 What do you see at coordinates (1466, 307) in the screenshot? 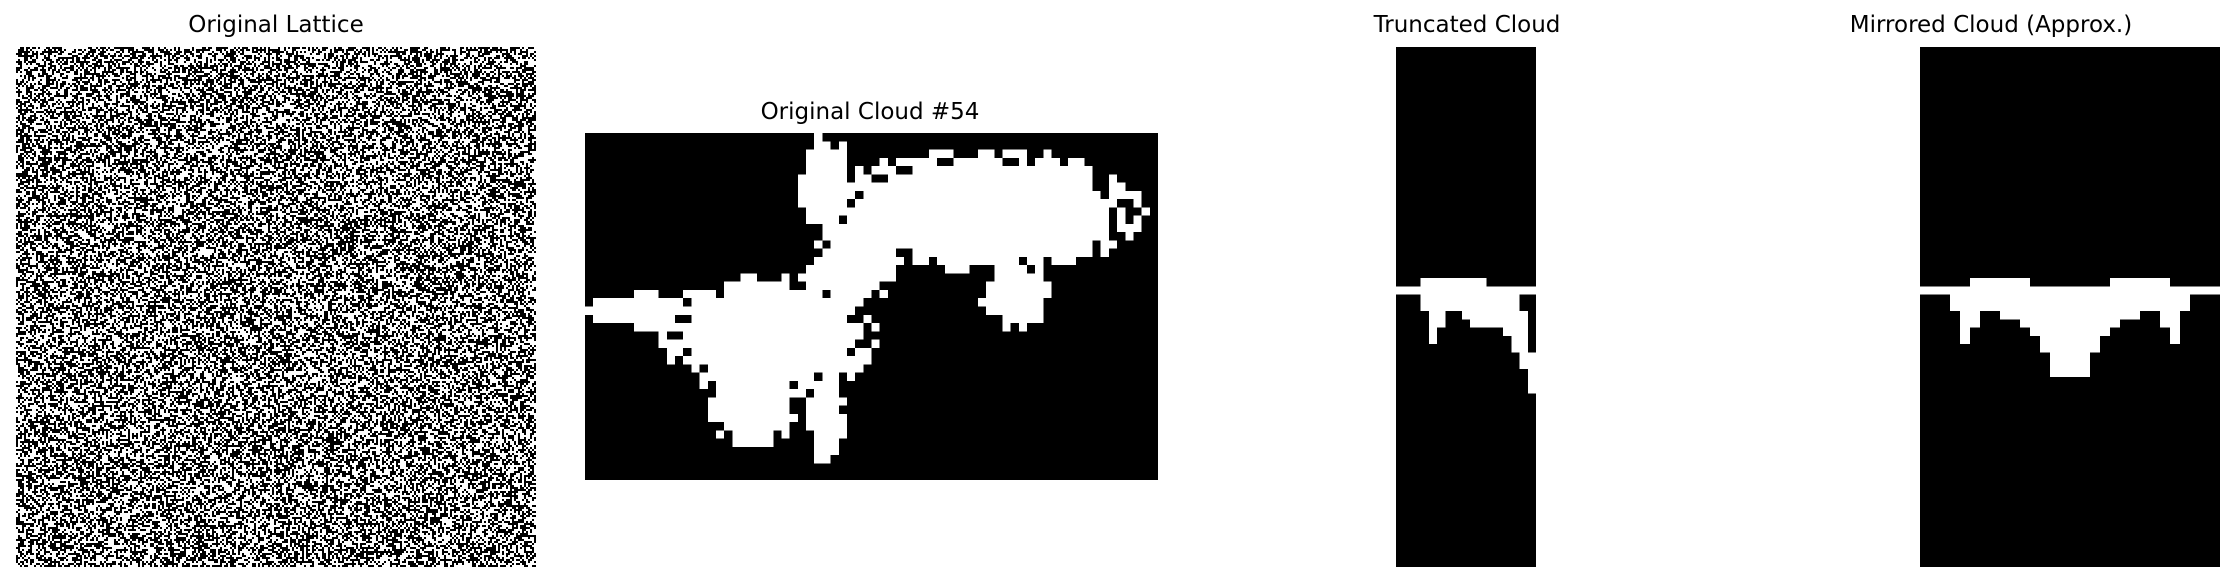
I see `truncated-cloud-image` at bounding box center [1466, 307].